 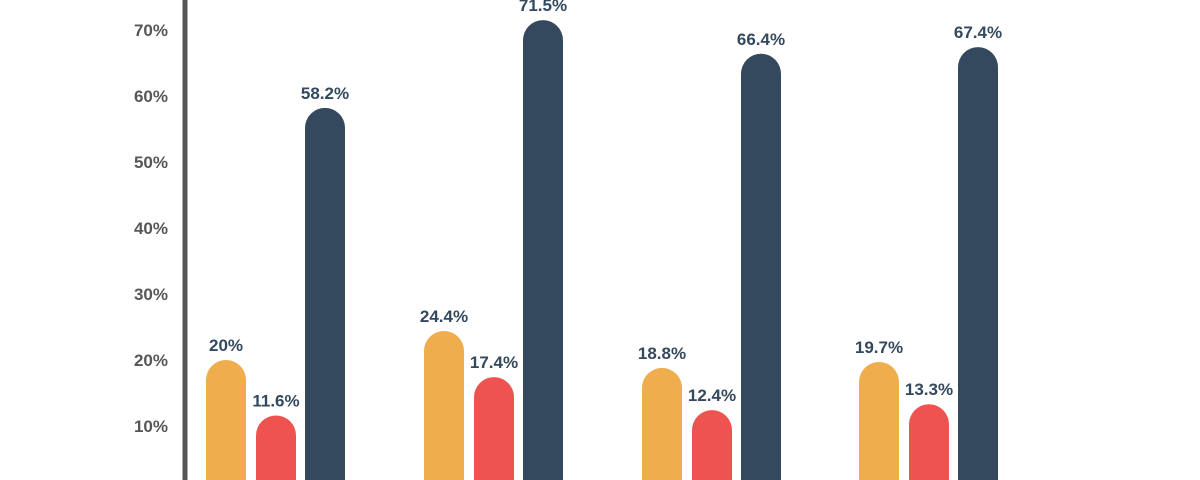 What do you see at coordinates (151, 96) in the screenshot?
I see `y-tick-label: 60%` at bounding box center [151, 96].